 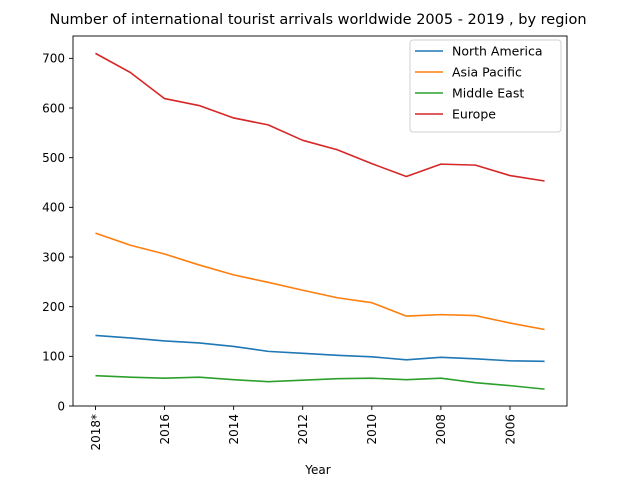 What do you see at coordinates (234, 429) in the screenshot?
I see `x-tick-label: 2014` at bounding box center [234, 429].